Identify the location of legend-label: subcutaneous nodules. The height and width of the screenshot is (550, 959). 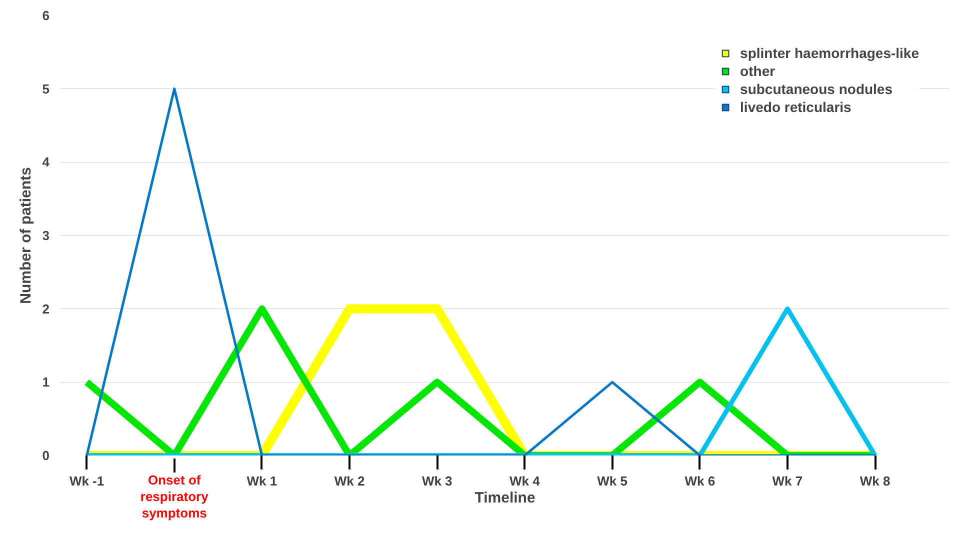
(816, 89).